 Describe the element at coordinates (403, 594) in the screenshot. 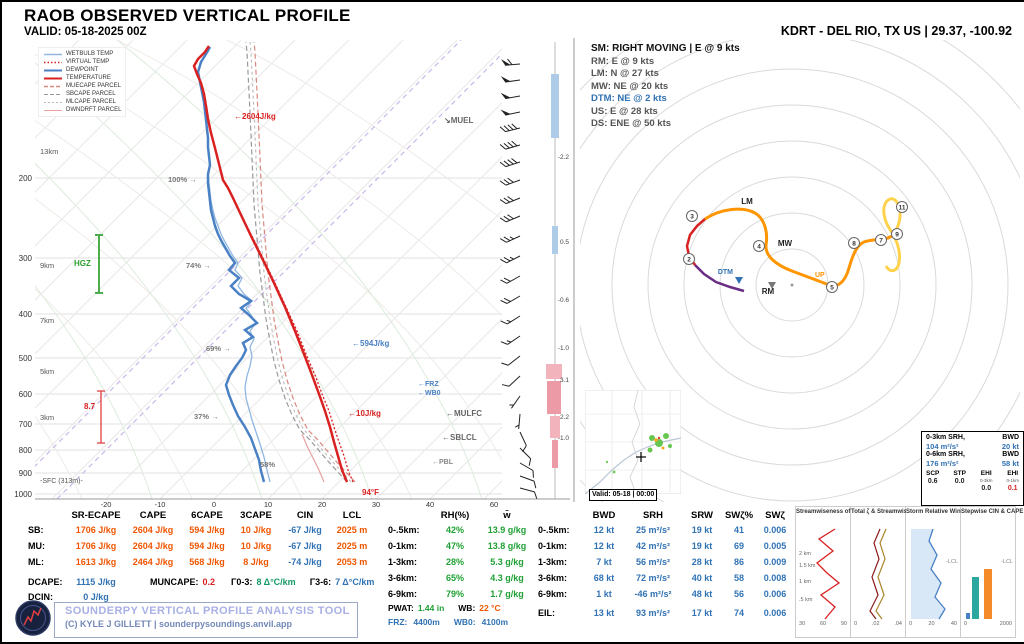

I see `row-label: 6-9km:` at that location.